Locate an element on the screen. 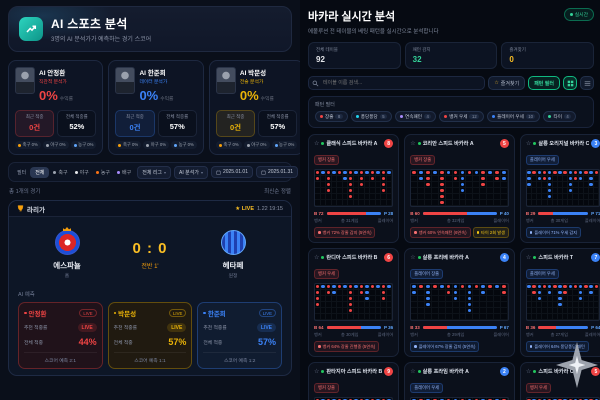  sort-selector: 최신순 정렬 is located at coordinates (277, 192).